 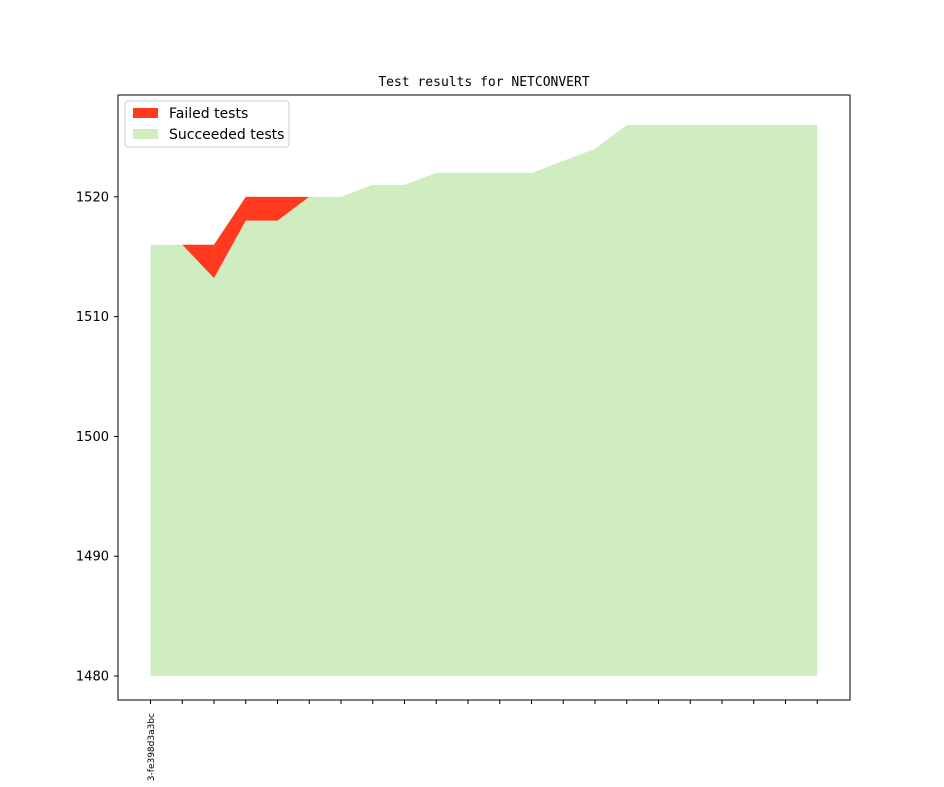 What do you see at coordinates (145, 134) in the screenshot?
I see `legend-swatch-succeeded` at bounding box center [145, 134].